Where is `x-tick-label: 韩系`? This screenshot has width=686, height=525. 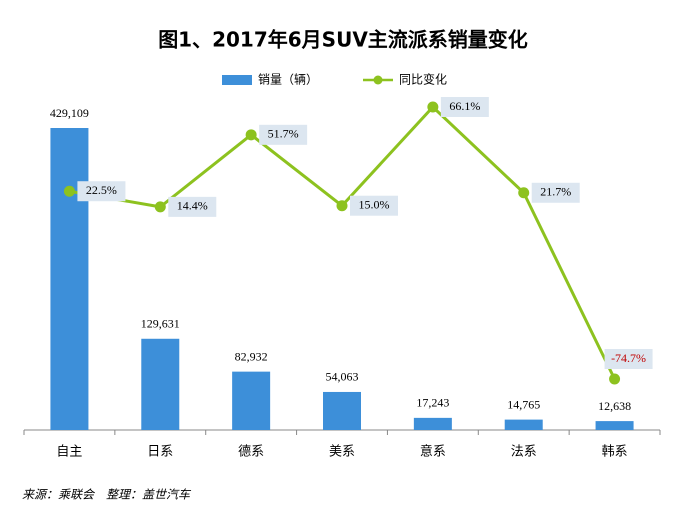
x-tick-label: 韩系 is located at coordinates (615, 452).